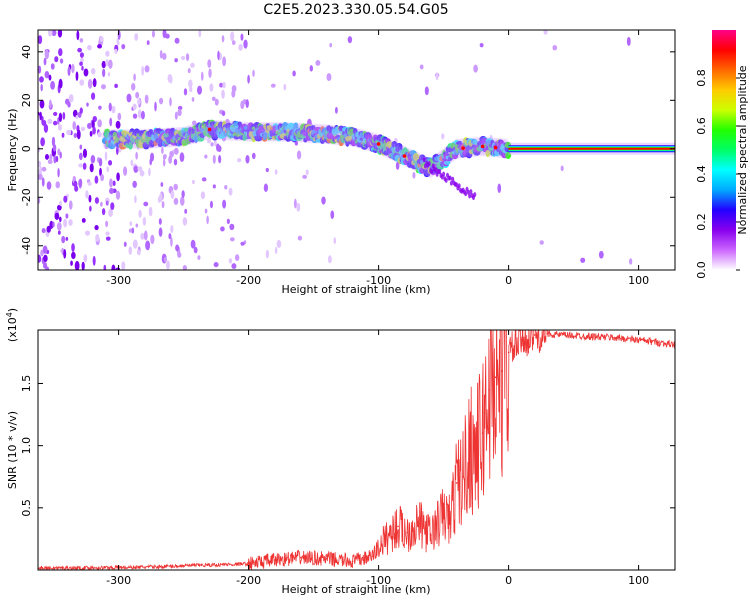 The width and height of the screenshot is (750, 600). What do you see at coordinates (701, 126) in the screenshot?
I see `colorbar-tick-label: 0.6` at bounding box center [701, 126].